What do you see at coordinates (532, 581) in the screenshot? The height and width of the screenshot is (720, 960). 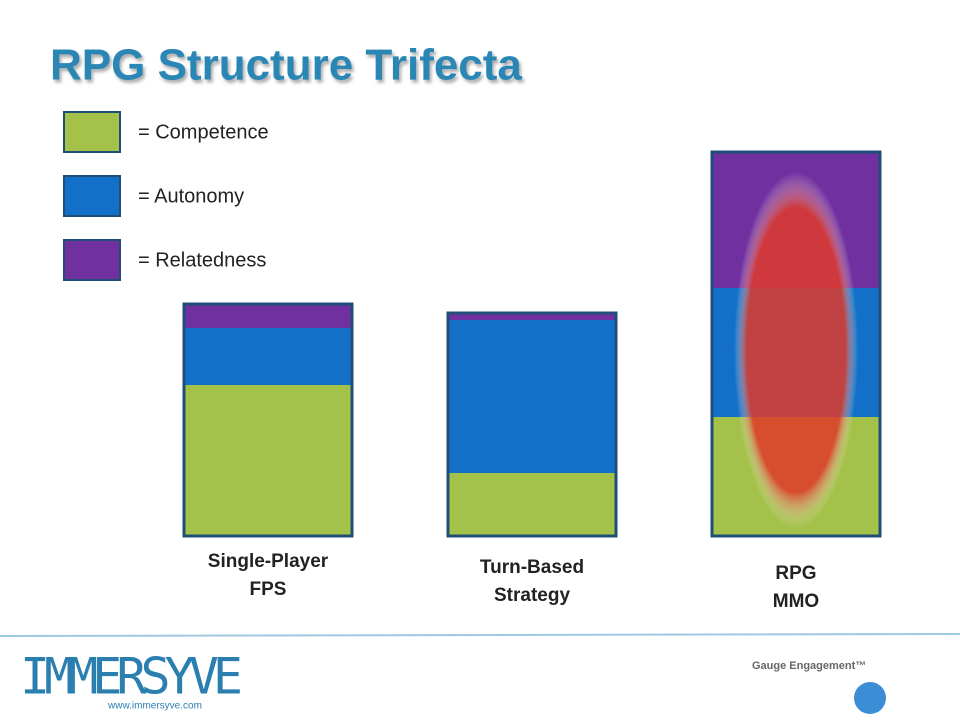 I see `category-label: Turn-Based Strategy` at bounding box center [532, 581].